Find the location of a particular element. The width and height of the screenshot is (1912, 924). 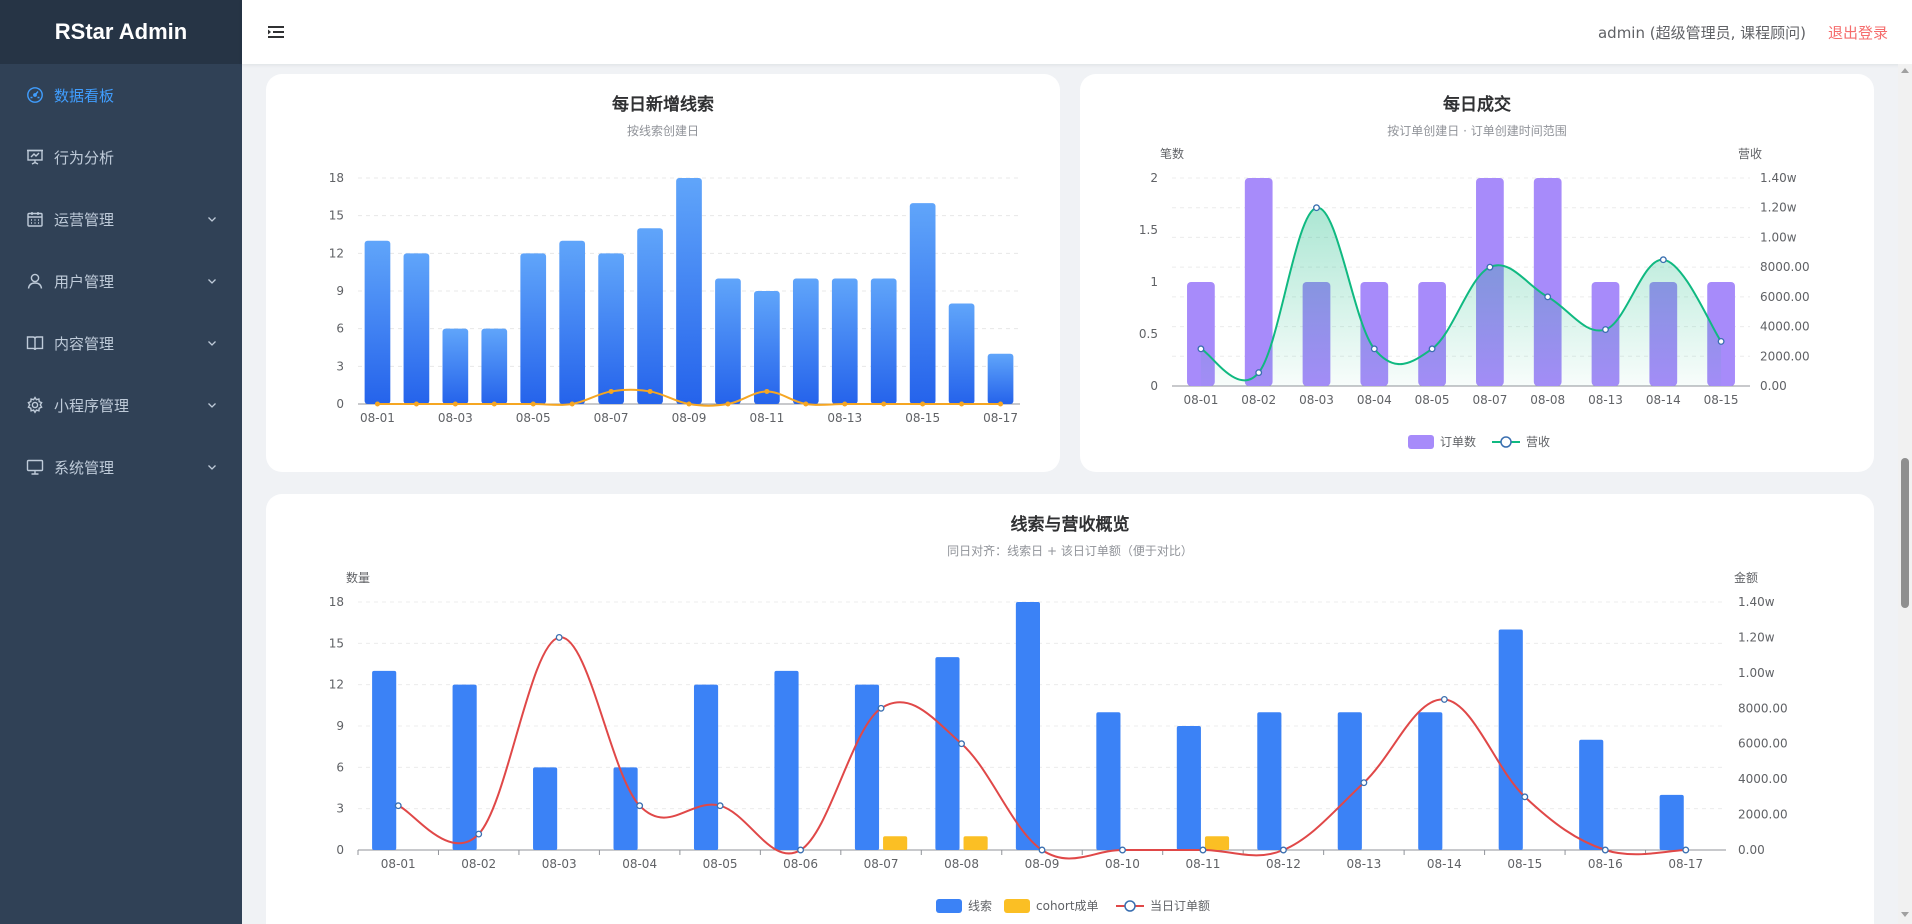

y-right-tick-label: 8000.00 is located at coordinates (1763, 708).